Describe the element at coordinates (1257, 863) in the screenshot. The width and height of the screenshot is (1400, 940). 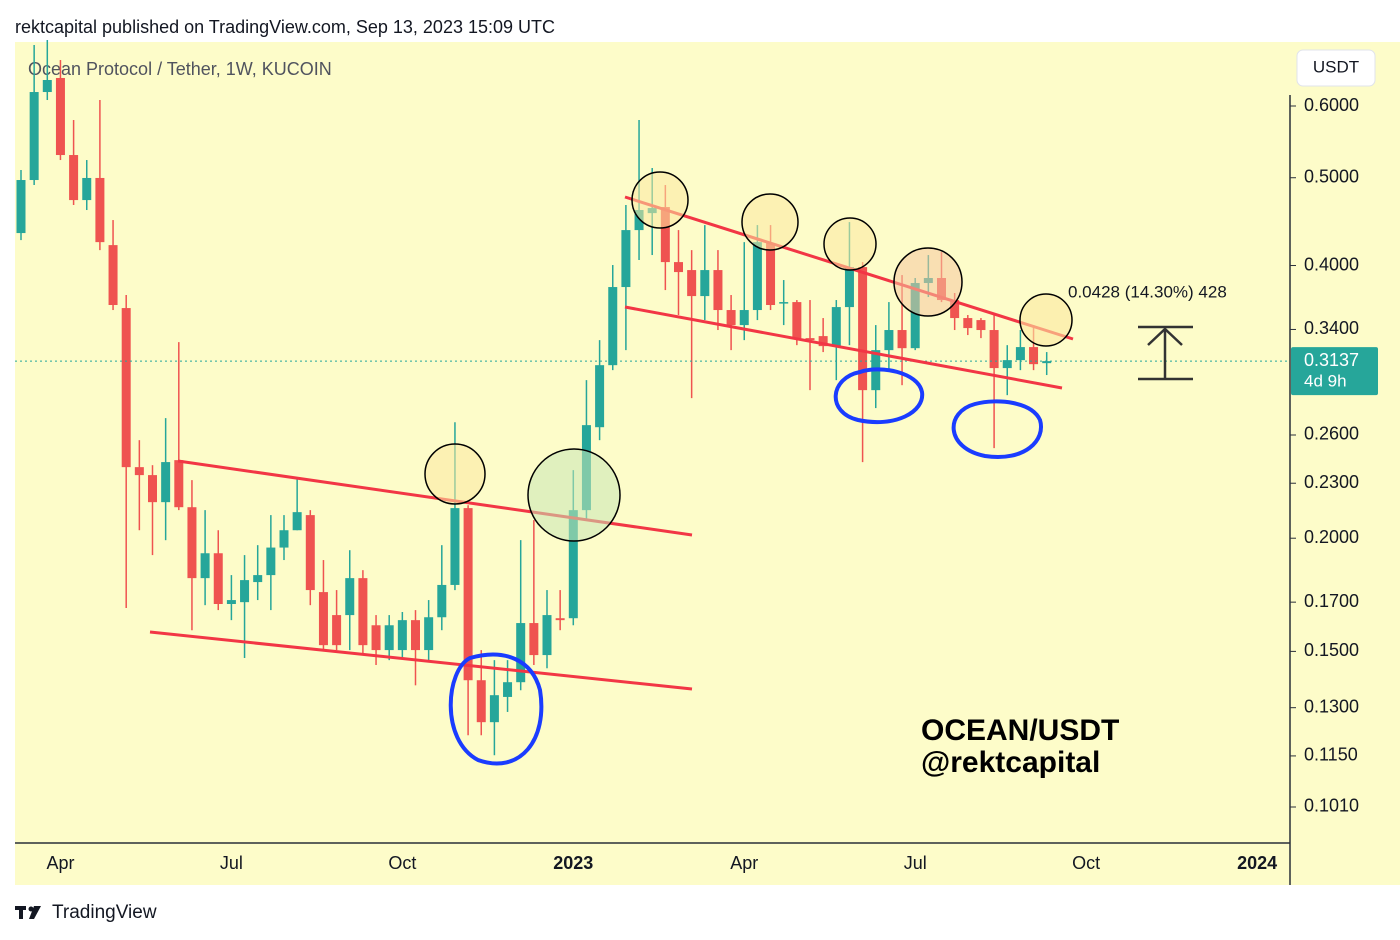
I see `time-tick-label: 2024` at that location.